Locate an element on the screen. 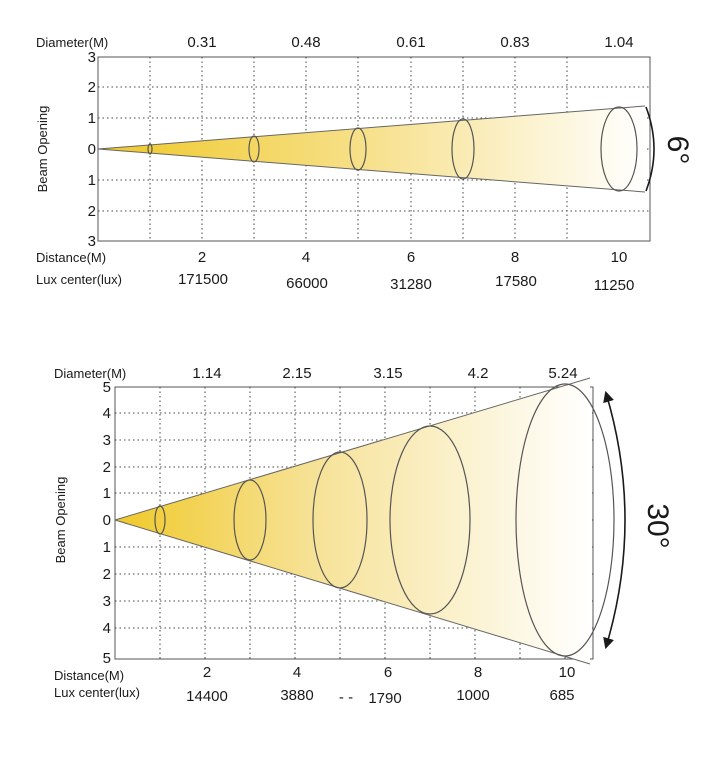 The height and width of the screenshot is (781, 709). diameter-value: 3.15 is located at coordinates (387, 373).